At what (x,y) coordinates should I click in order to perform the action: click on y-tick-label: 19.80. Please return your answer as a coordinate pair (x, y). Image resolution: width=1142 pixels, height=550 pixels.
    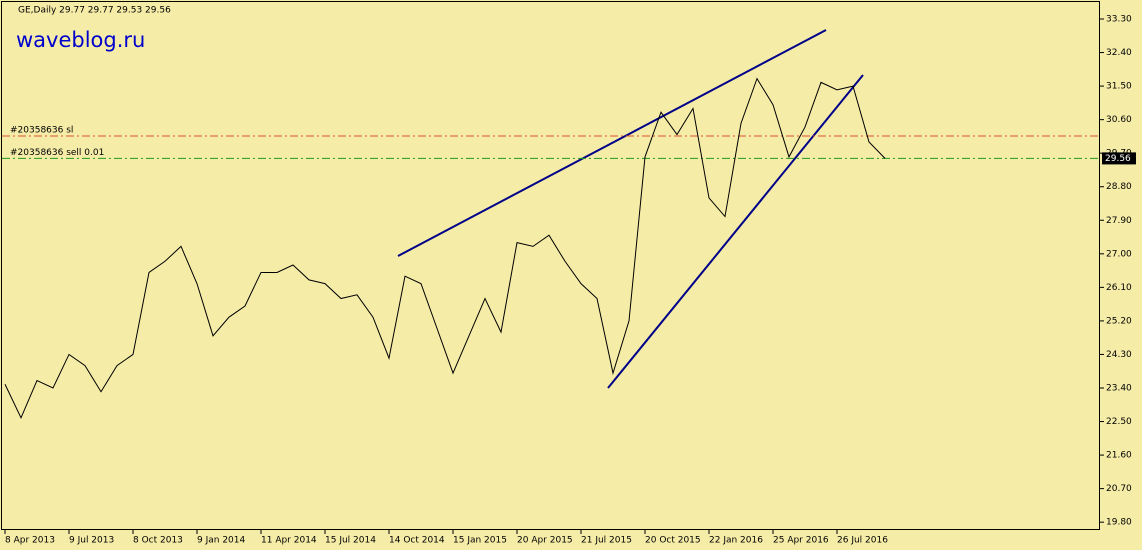
    Looking at the image, I should click on (1119, 523).